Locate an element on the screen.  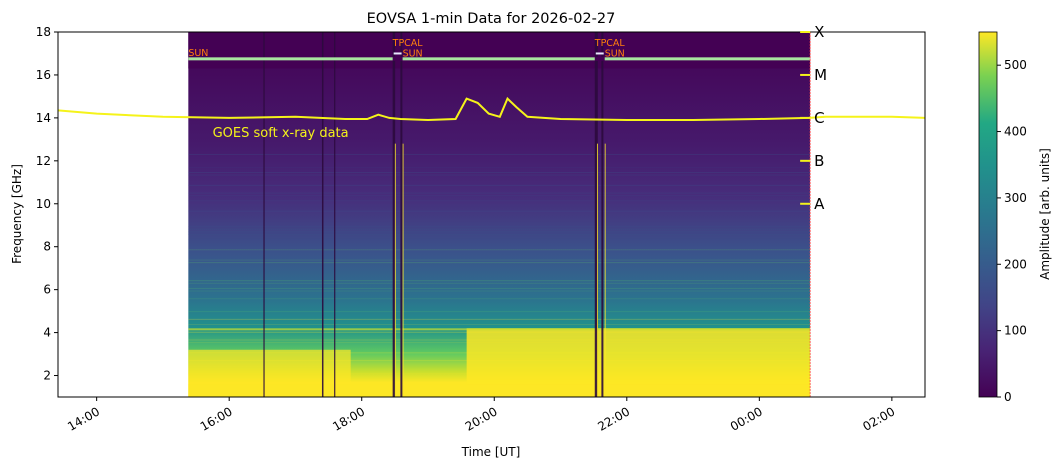
x-tick-label: 14:00 is located at coordinates (83, 418).